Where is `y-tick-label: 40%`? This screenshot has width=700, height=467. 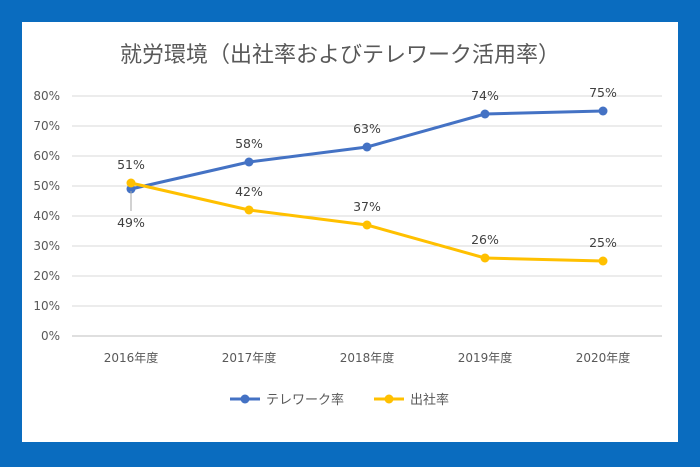
y-tick-label: 40% is located at coordinates (46, 216).